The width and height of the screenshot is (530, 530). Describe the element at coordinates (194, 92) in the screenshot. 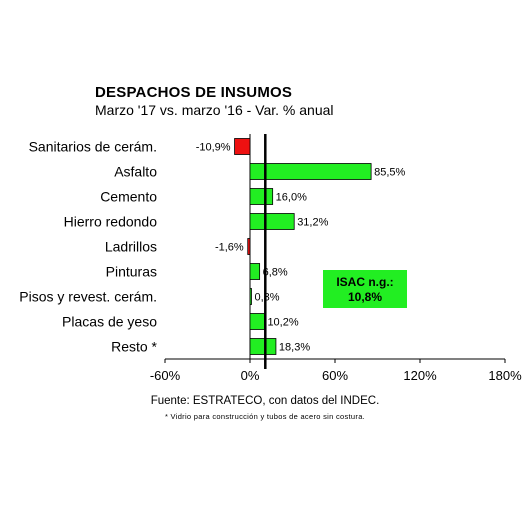

I see `chart-title: DESPACHOS DE INSUMOS` at that location.